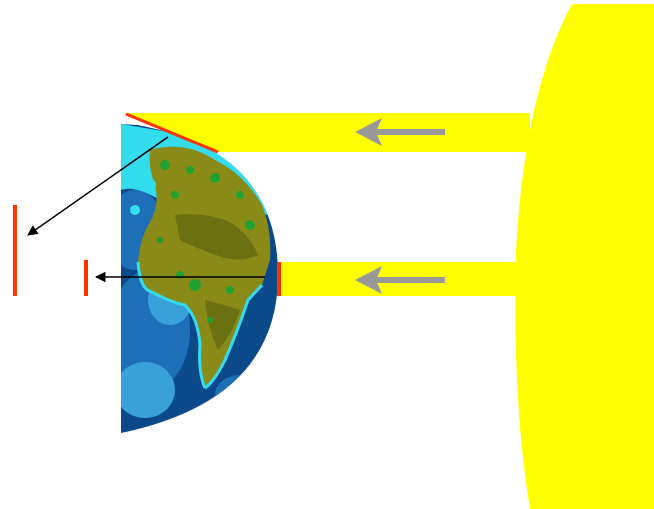 Image resolution: width=654 pixels, height=509 pixels. I want to click on incoming-arrow-oblique, so click(400, 132).